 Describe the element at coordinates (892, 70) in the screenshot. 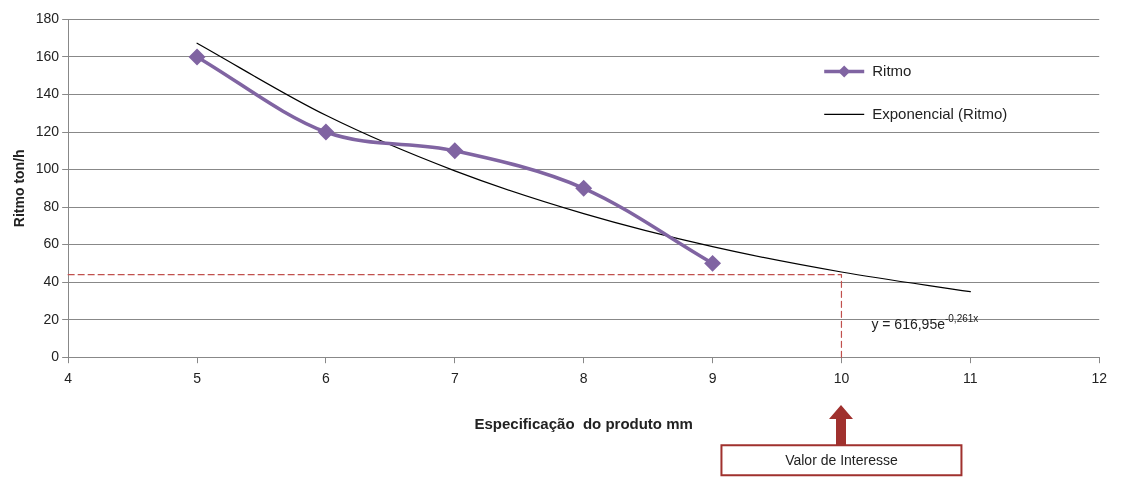

I see `legend-label: Ritmo` at that location.